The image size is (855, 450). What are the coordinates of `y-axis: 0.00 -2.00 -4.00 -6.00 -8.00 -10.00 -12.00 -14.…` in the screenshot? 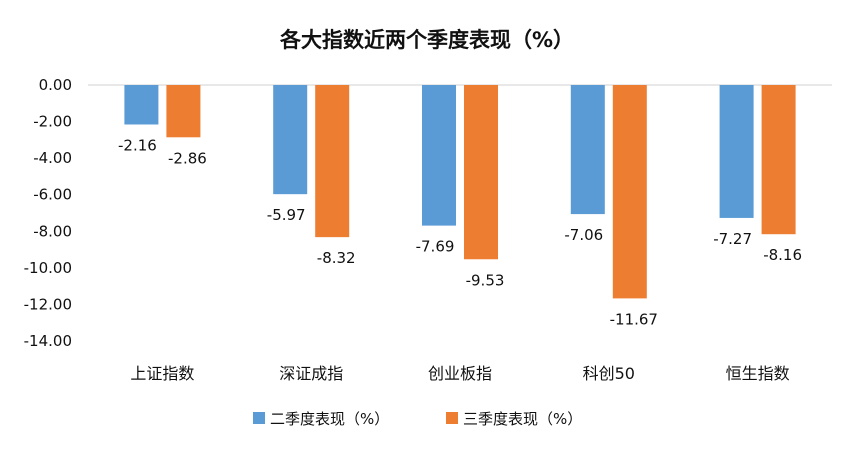 It's located at (48, 213).